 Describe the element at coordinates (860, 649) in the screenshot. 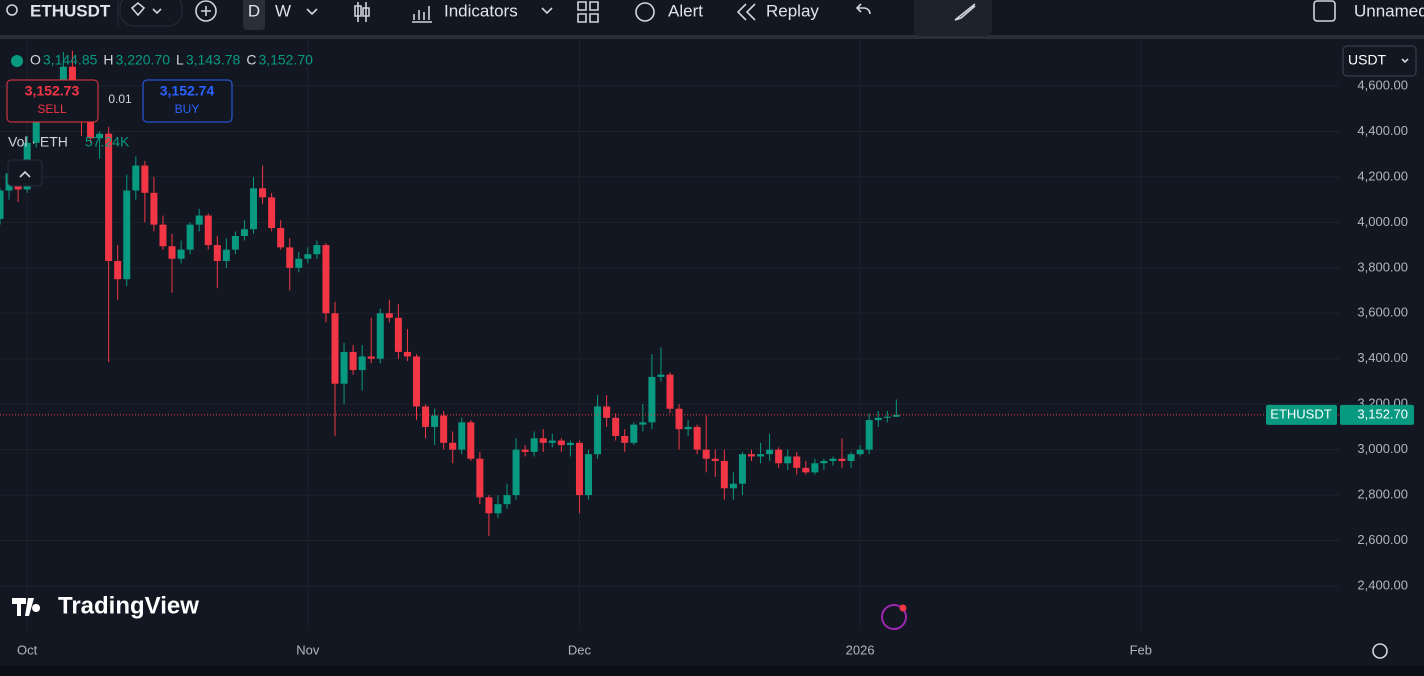

I see `x-tick-label: 2026` at that location.